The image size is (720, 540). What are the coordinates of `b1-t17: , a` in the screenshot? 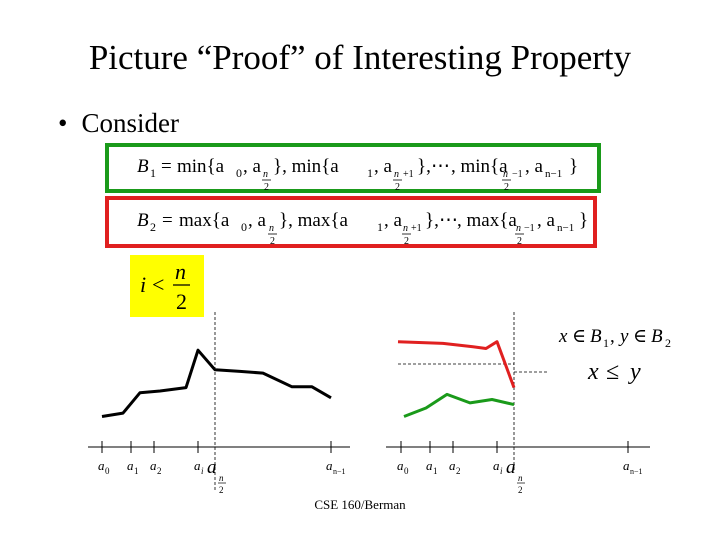 It's located at (534, 166).